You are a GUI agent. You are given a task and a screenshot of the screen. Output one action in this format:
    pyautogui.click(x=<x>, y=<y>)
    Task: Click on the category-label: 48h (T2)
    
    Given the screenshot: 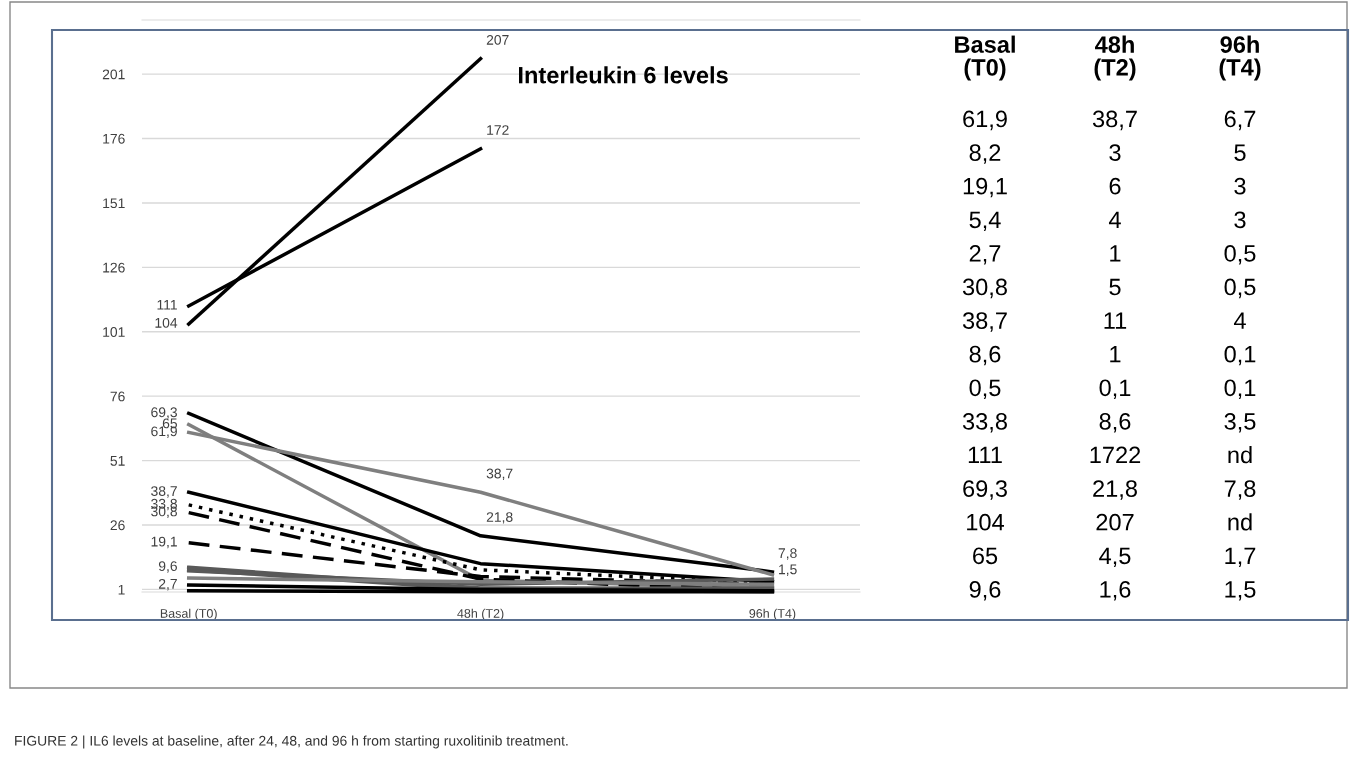 What is the action you would take?
    pyautogui.click(x=1115, y=58)
    